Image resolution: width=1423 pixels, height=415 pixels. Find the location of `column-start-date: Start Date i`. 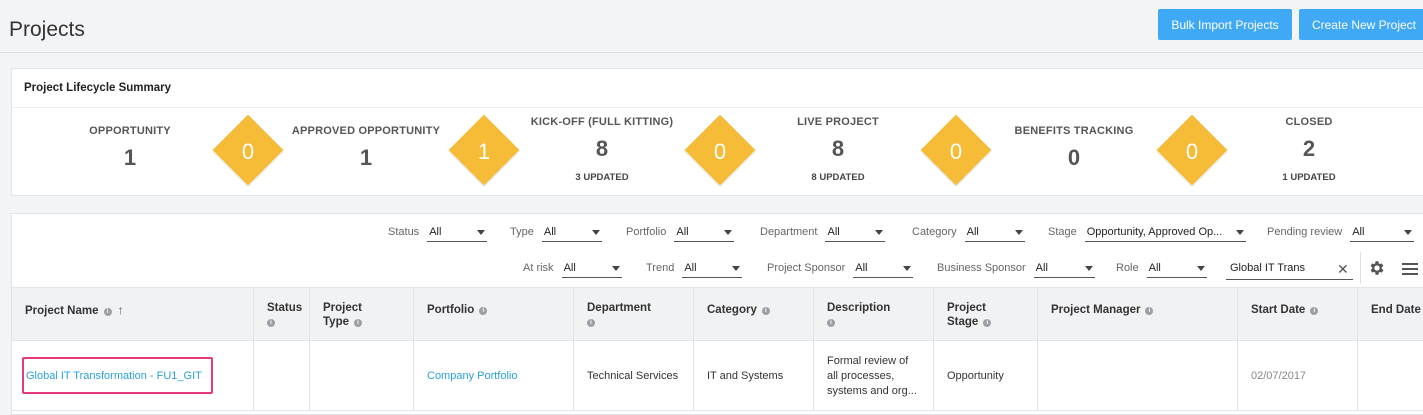

column-start-date: Start Date i is located at coordinates (1297, 315).